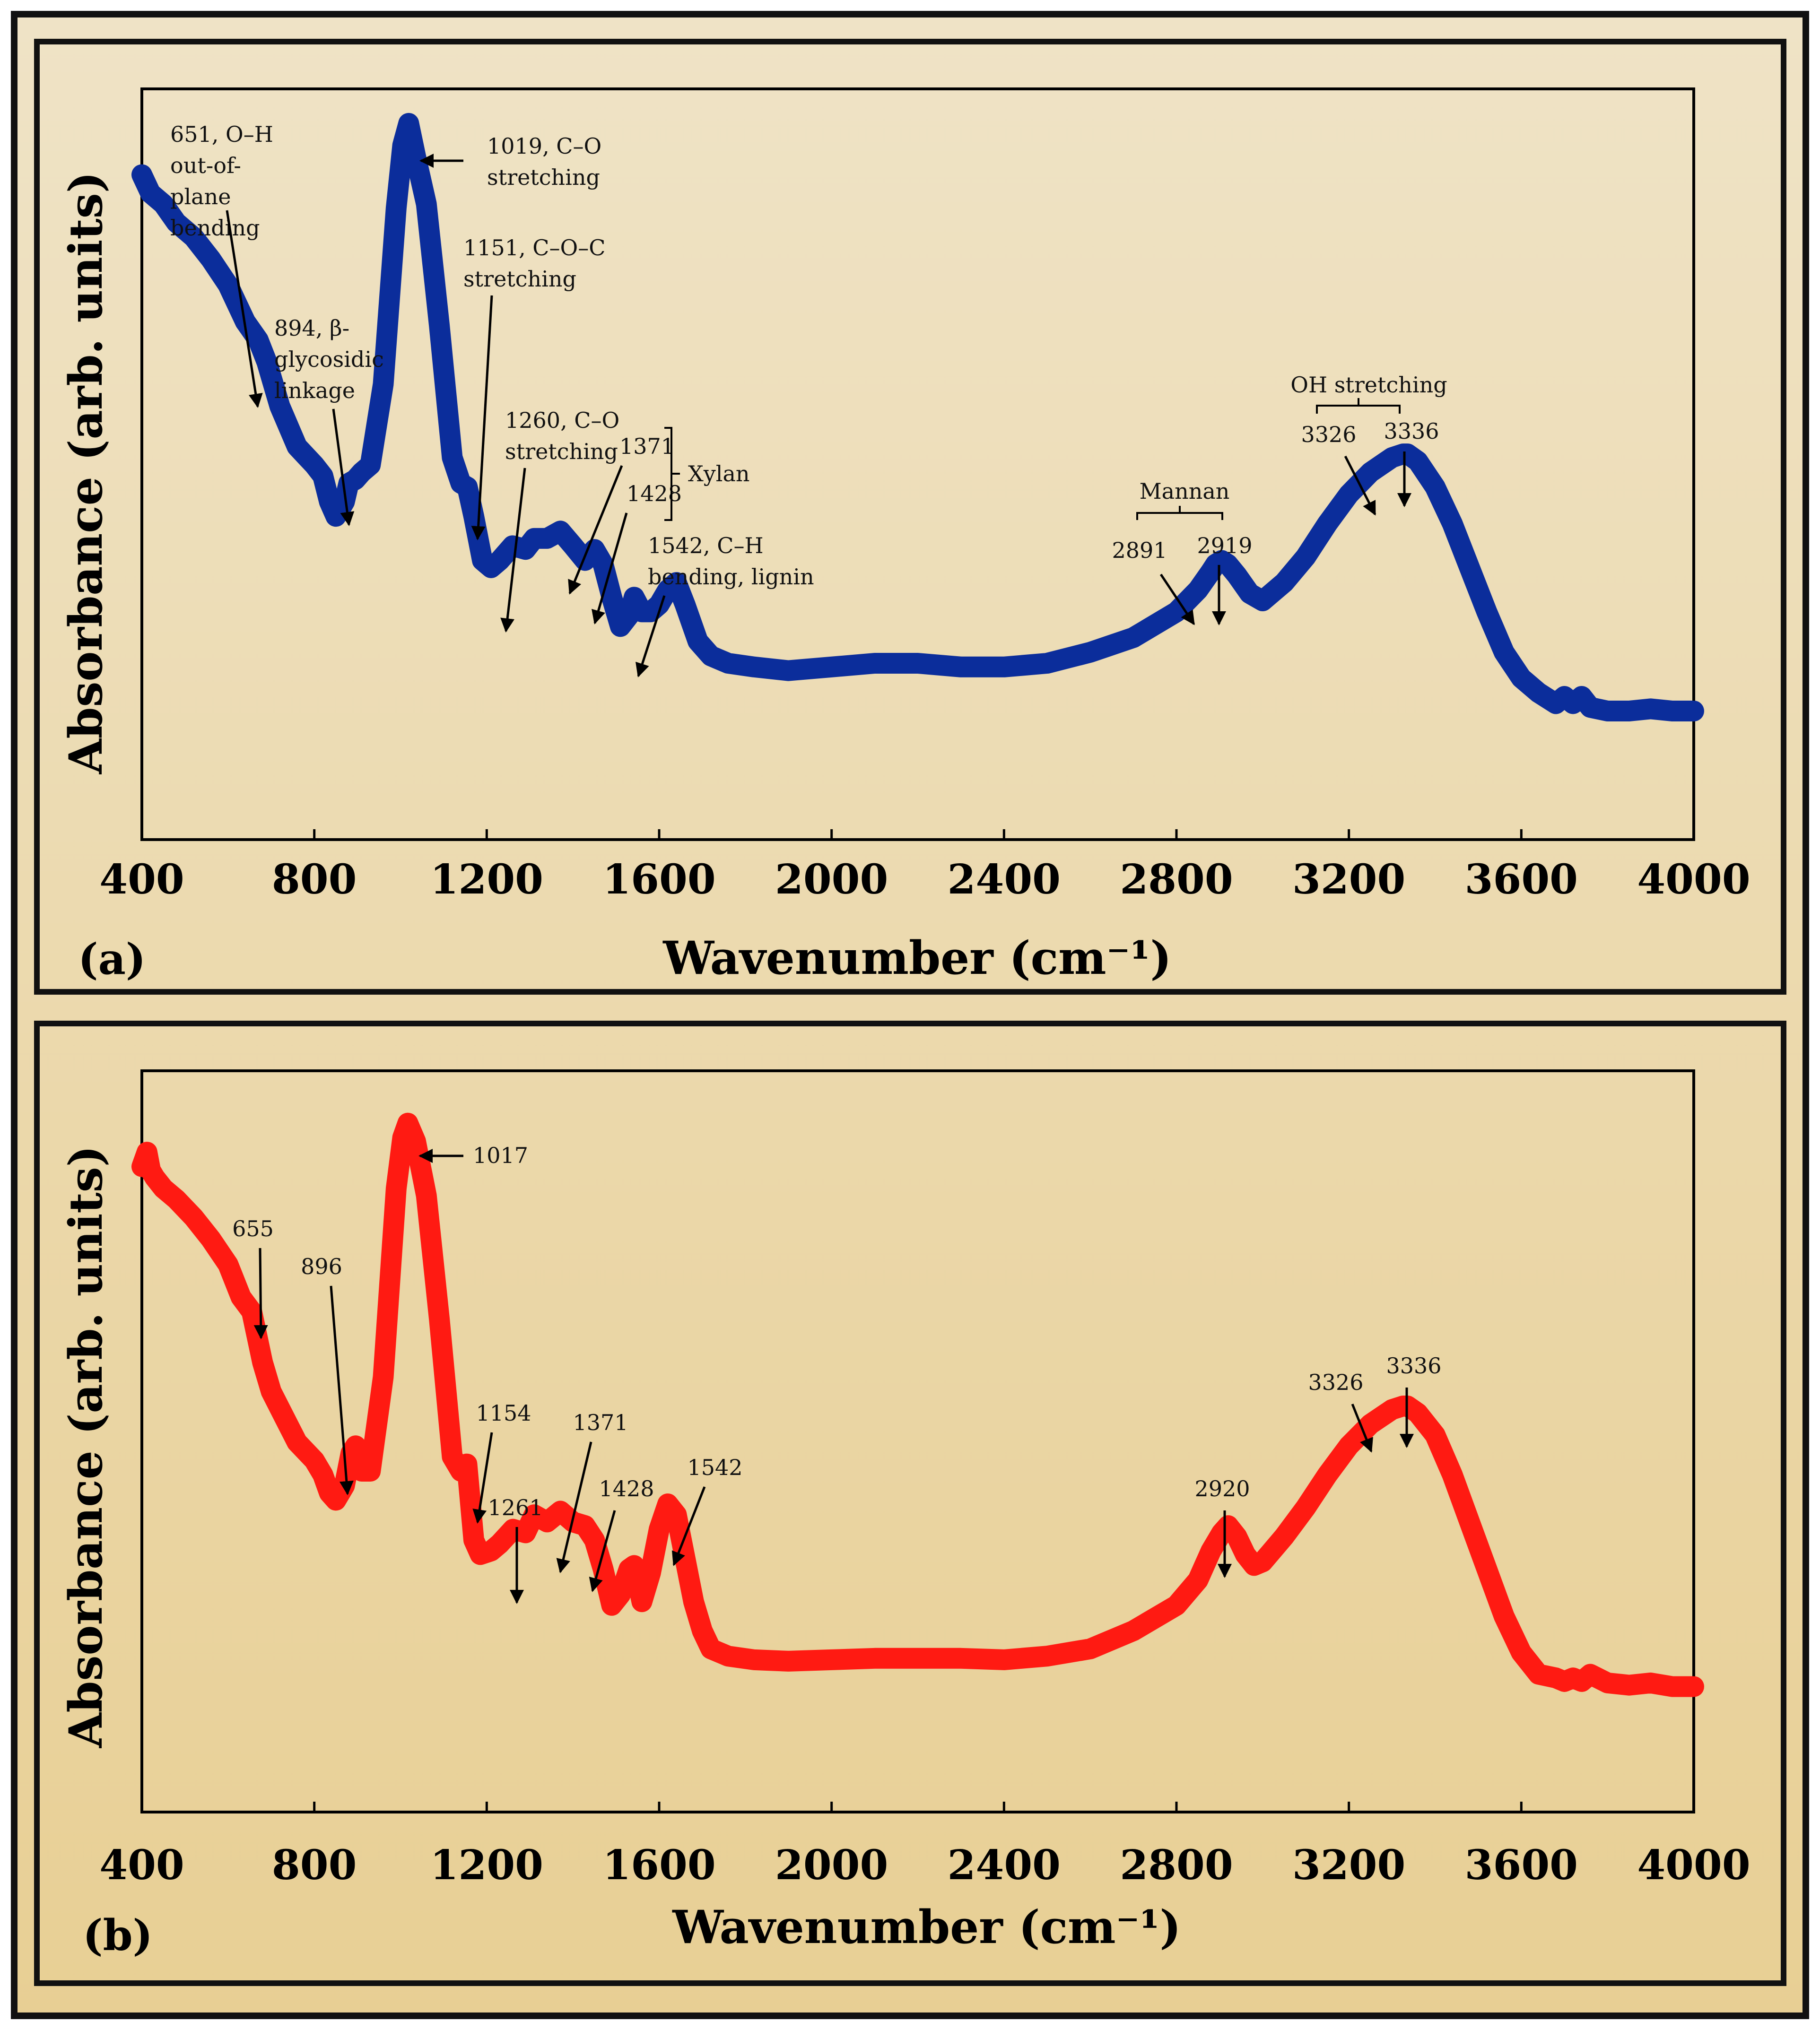 The image size is (1820, 2030). What do you see at coordinates (513, 550) in the screenshot?
I see `annotation-1260-arrow` at bounding box center [513, 550].